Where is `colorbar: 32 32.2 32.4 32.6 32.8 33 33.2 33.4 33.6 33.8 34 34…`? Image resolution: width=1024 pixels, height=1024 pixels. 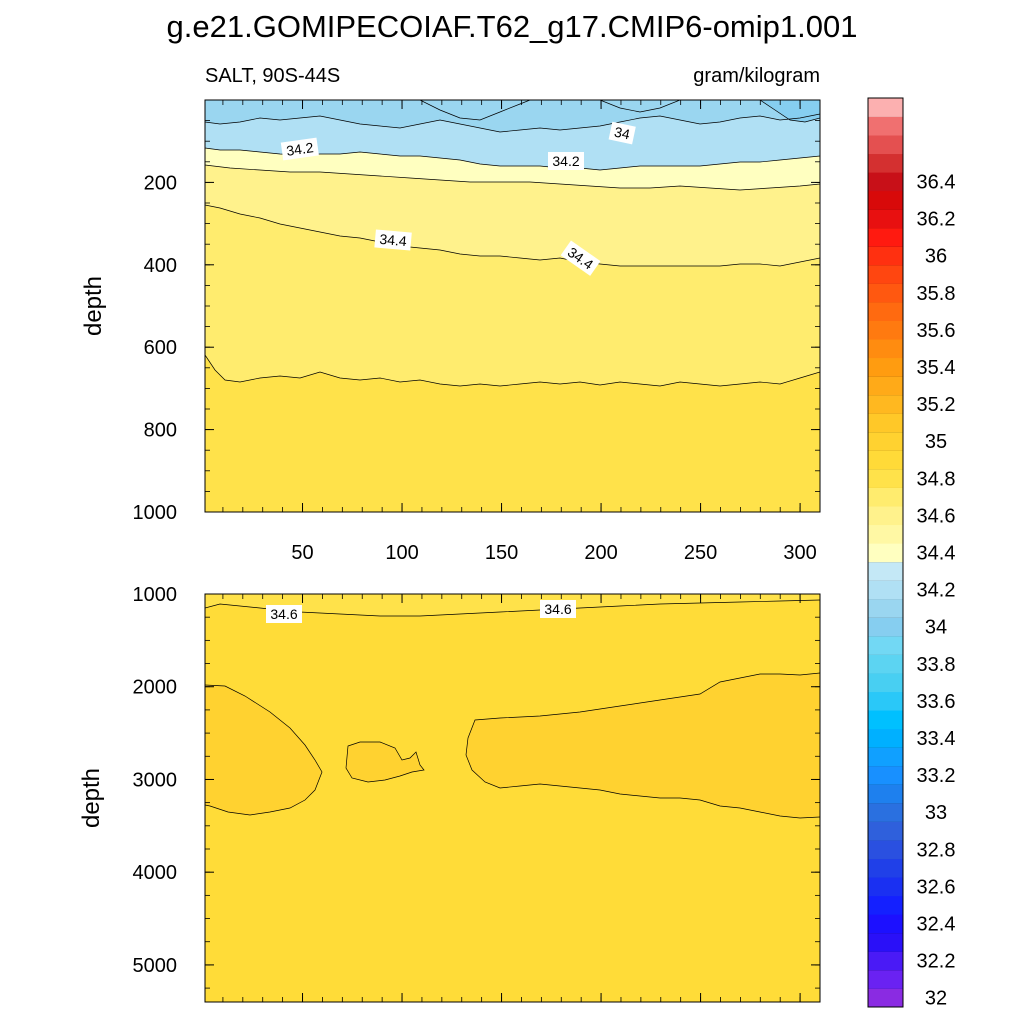
colorbar: 32 32.2 32.4 32.6 32.8 33 33.2 33.4 33.6 33.8 34 34… is located at coordinates (911, 553).